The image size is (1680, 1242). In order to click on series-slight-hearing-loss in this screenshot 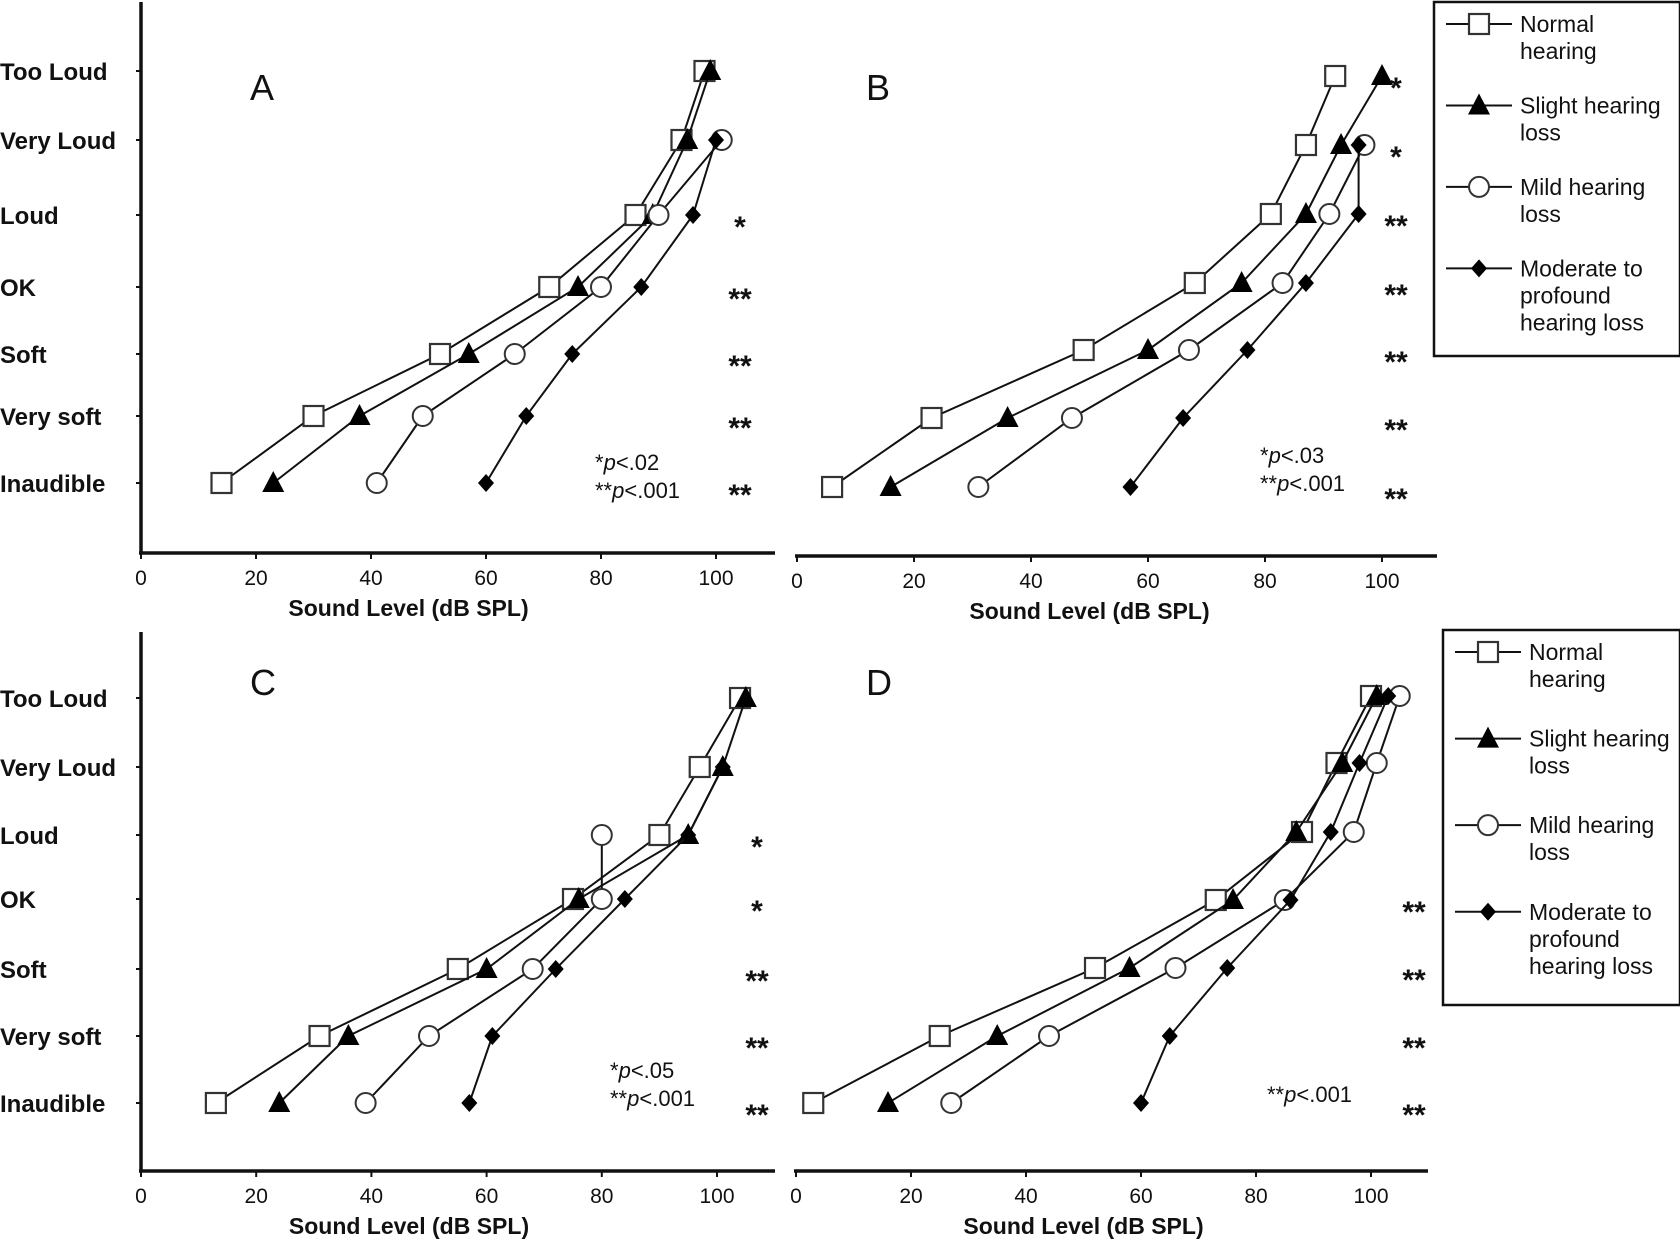, I will do `click(512, 899)`.